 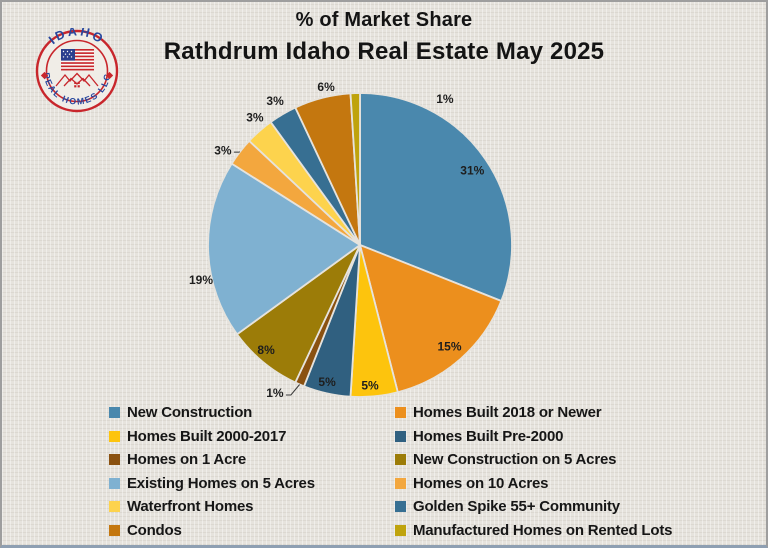 I want to click on pct-label-condos: 6%, so click(x=326, y=87).